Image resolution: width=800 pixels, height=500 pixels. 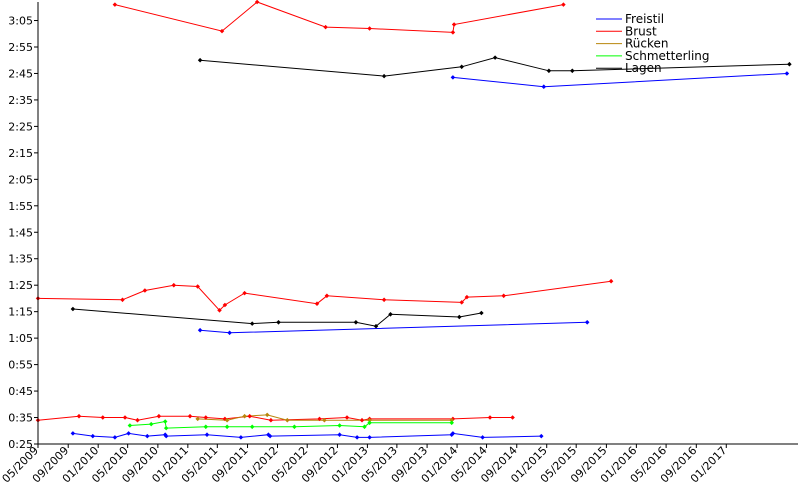 I want to click on y-tick-label: 2:35, so click(x=20, y=100).